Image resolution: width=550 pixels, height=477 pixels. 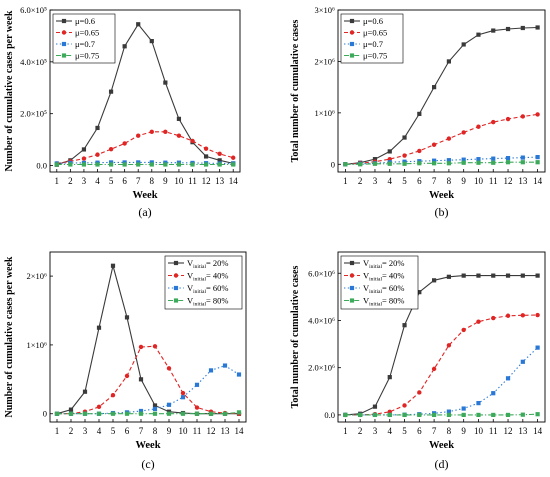 What do you see at coordinates (321, 273) in the screenshot?
I see `y-tick-label: 6.0×10⁶` at bounding box center [321, 273].